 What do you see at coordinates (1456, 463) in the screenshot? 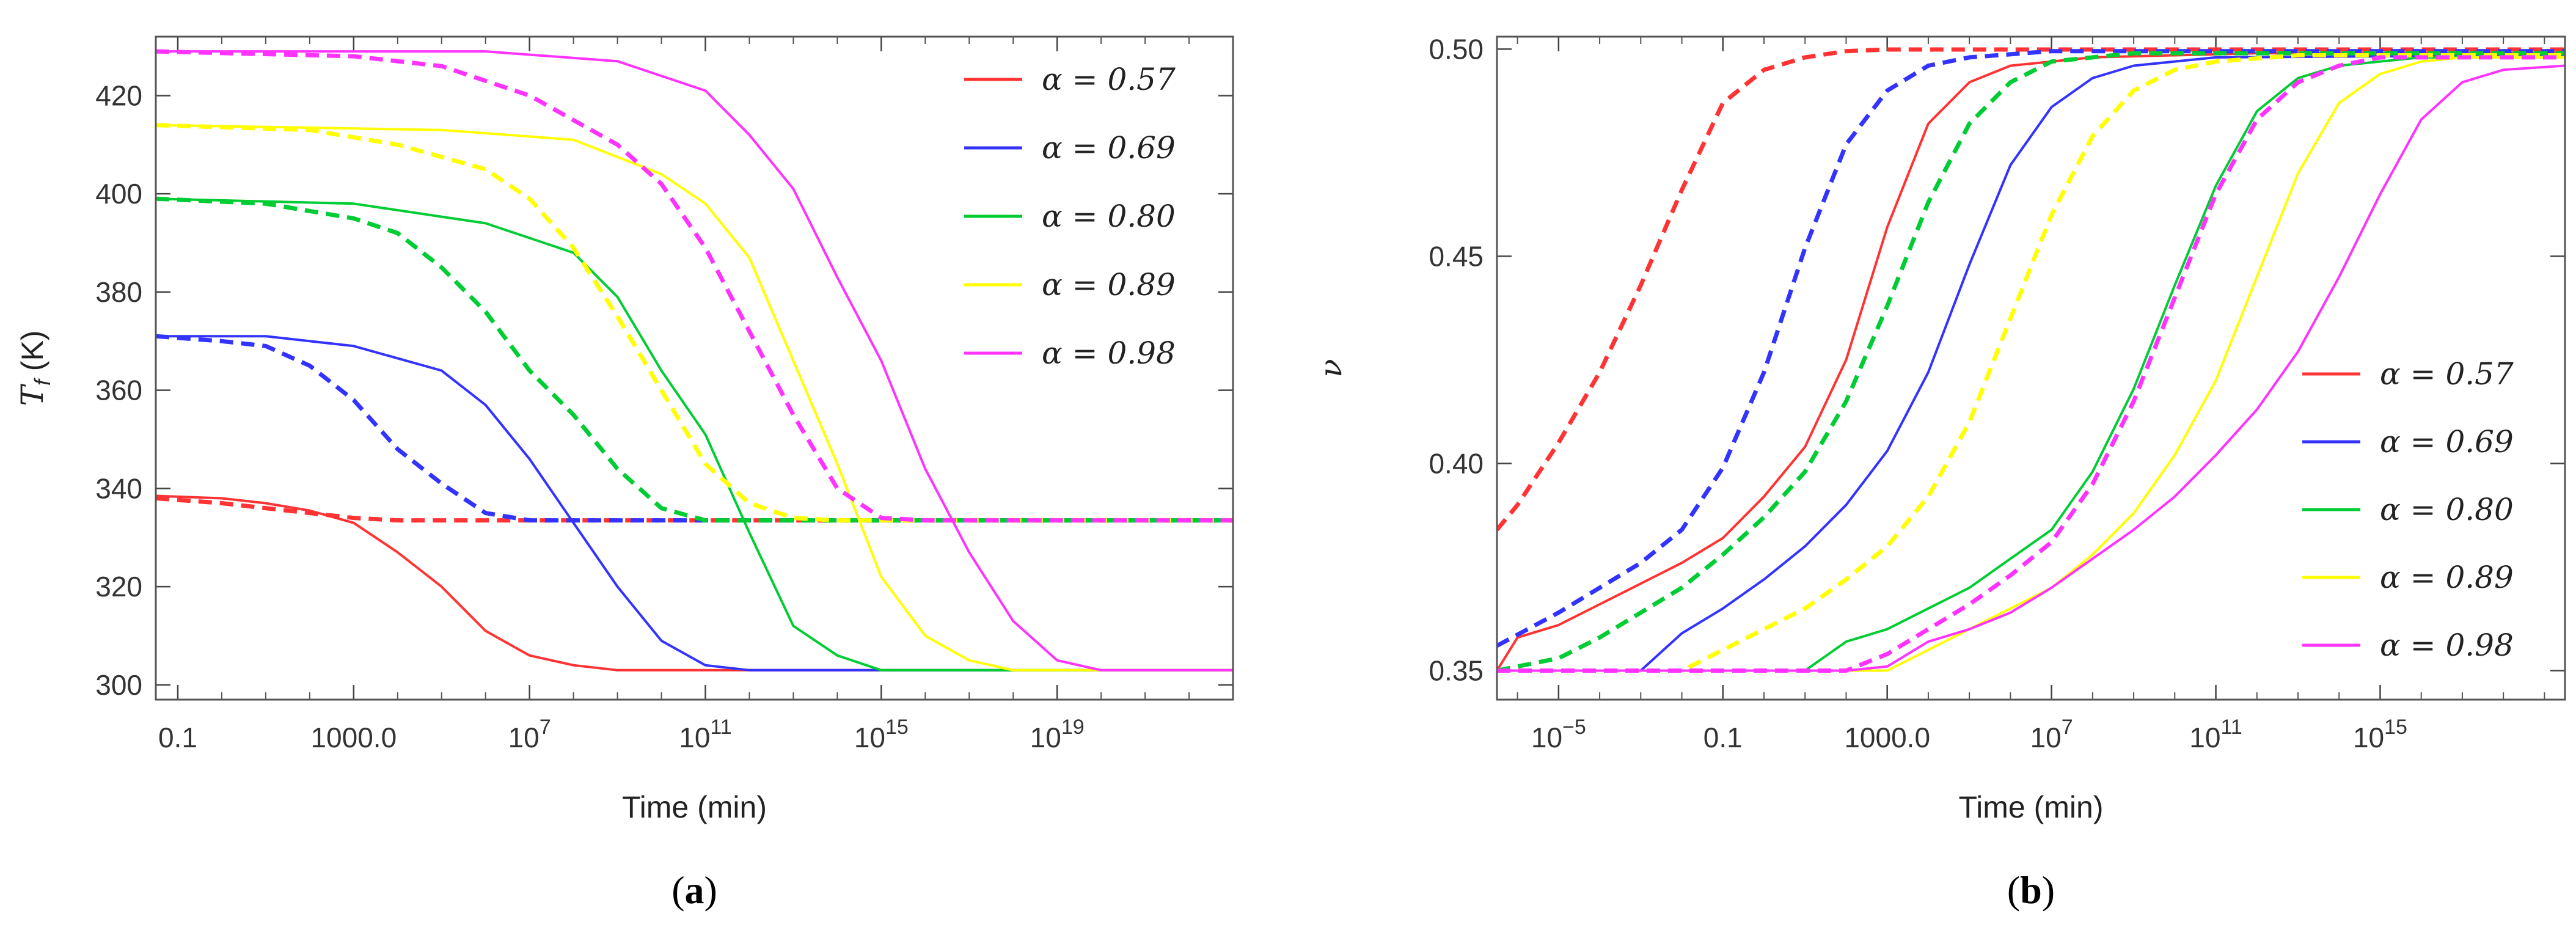
I see `y-tick-label: 0.40` at bounding box center [1456, 463].